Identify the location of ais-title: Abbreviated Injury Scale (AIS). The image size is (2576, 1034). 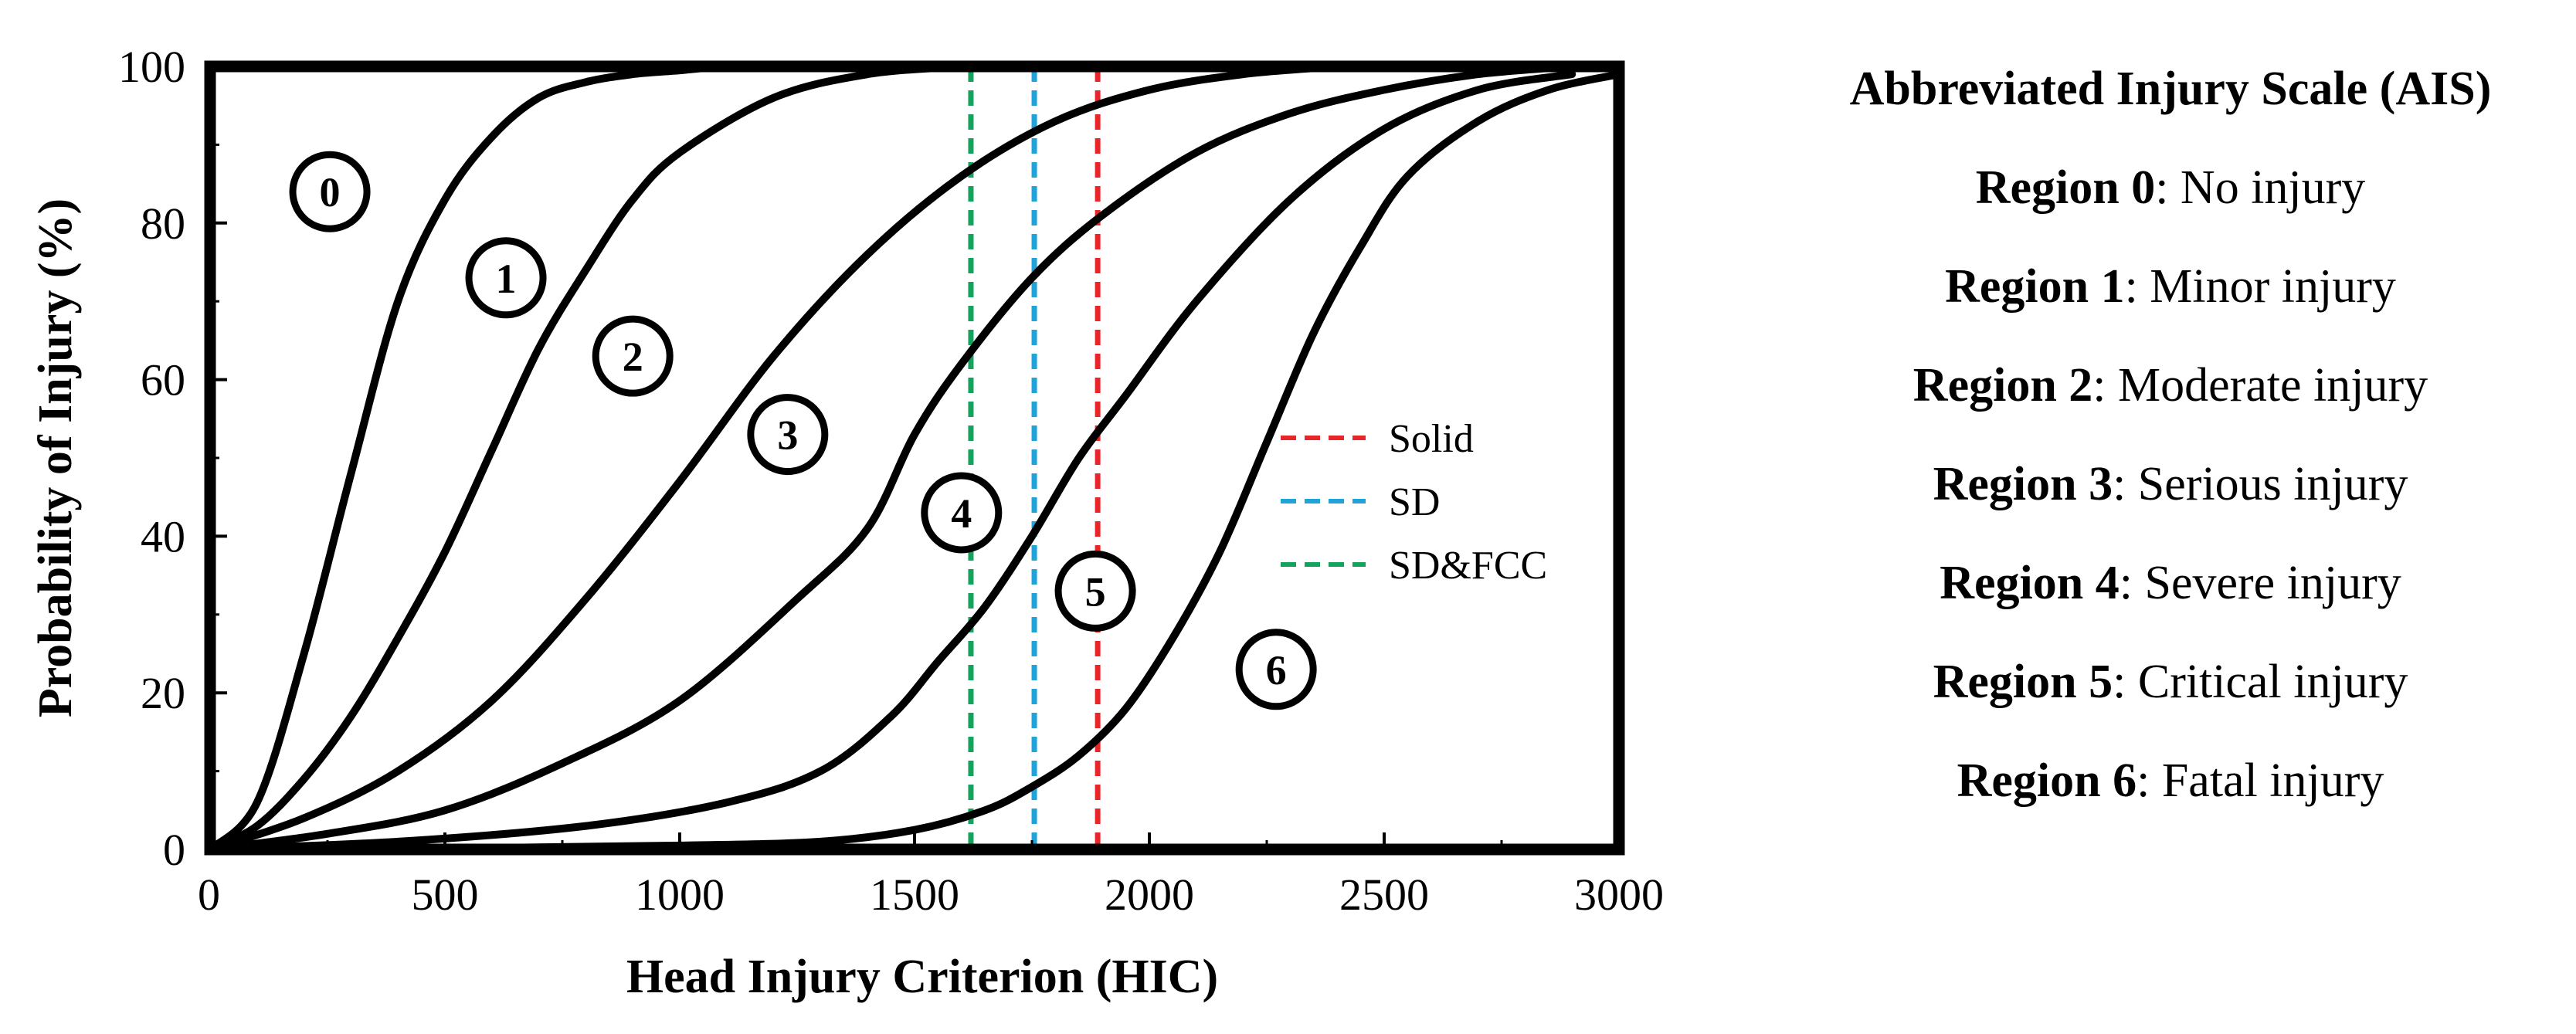
(2170, 89).